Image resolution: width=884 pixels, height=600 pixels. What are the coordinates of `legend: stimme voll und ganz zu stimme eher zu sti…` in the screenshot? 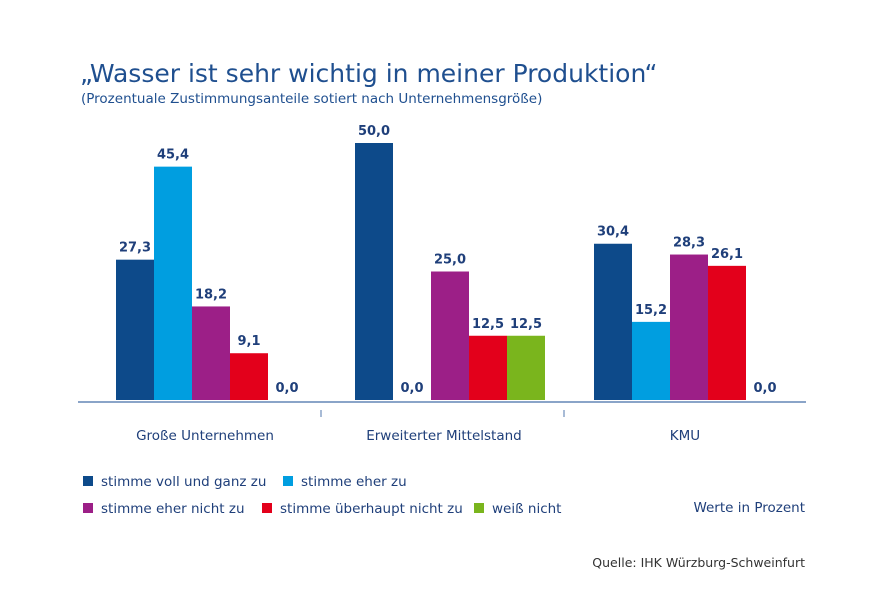 It's located at (322, 495).